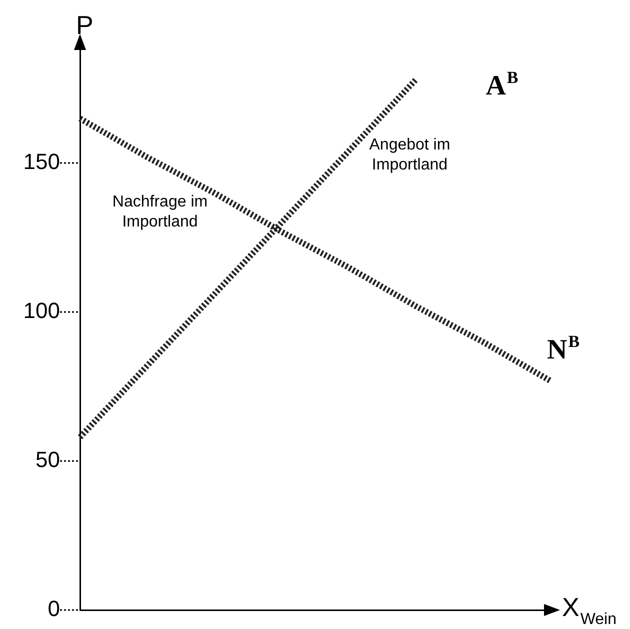 Image resolution: width=630 pixels, height=629 pixels. What do you see at coordinates (48, 459) in the screenshot?
I see `y-tick-label: 50` at bounding box center [48, 459].